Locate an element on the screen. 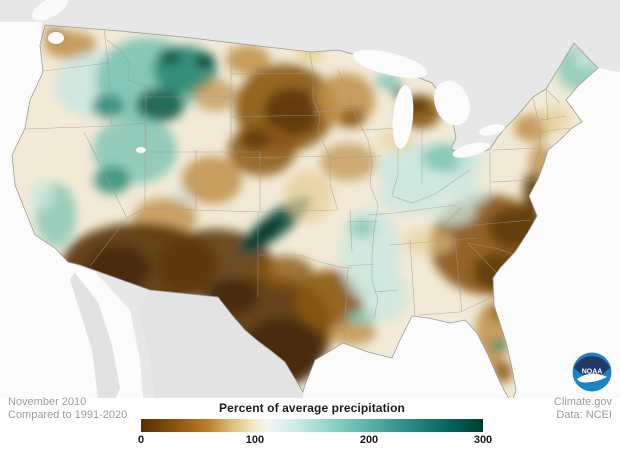  map-baseline-label: Compared to 1991-2020 is located at coordinates (68, 414).